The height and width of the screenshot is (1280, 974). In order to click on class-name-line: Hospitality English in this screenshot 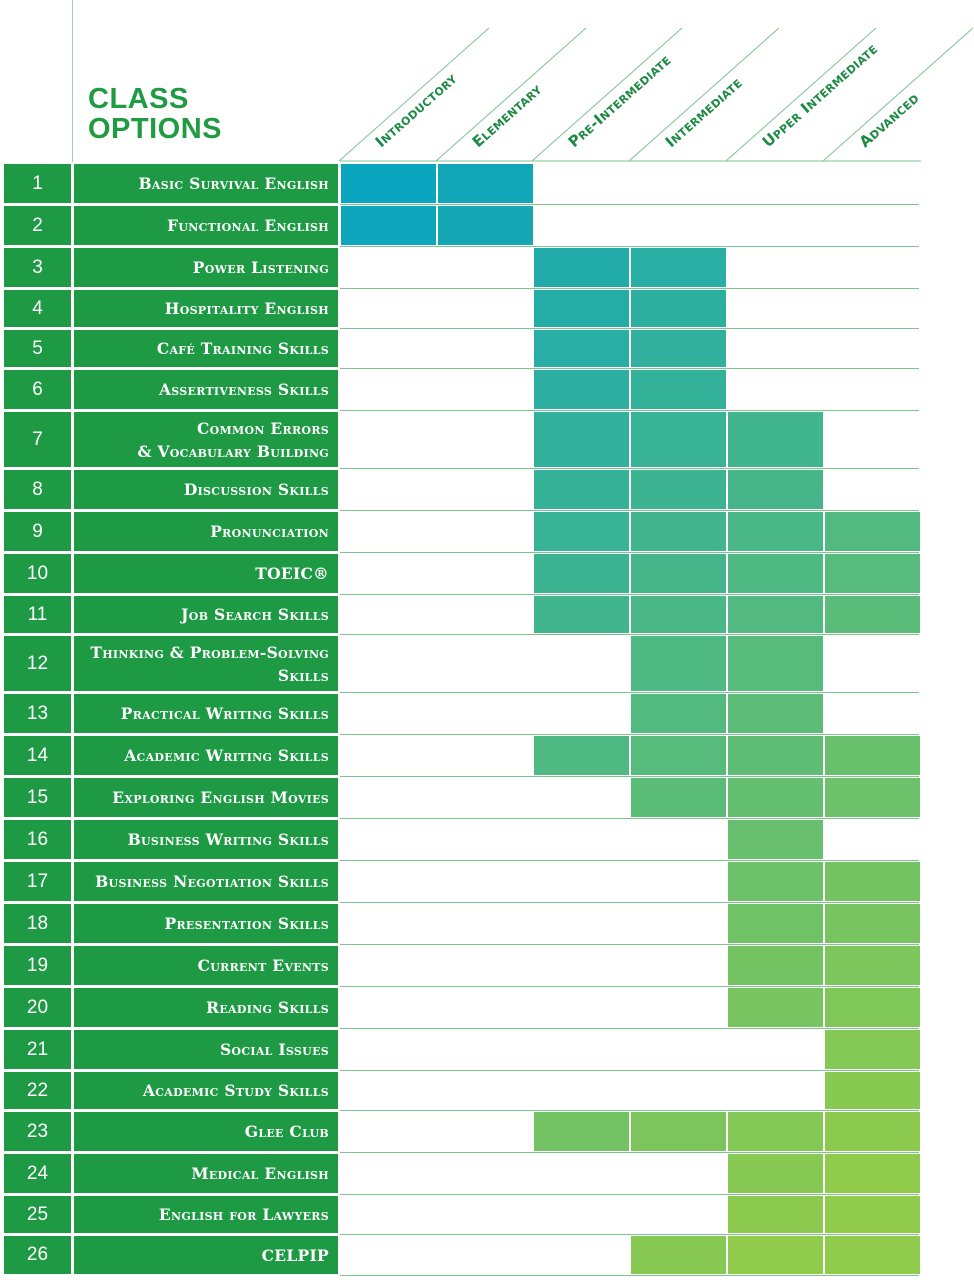, I will do `click(246, 308)`.